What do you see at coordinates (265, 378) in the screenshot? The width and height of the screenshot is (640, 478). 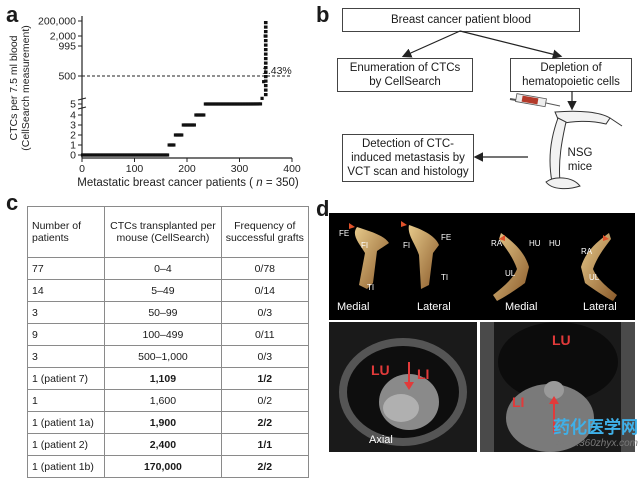 I see `cell-frequency: 1/2` at bounding box center [265, 378].